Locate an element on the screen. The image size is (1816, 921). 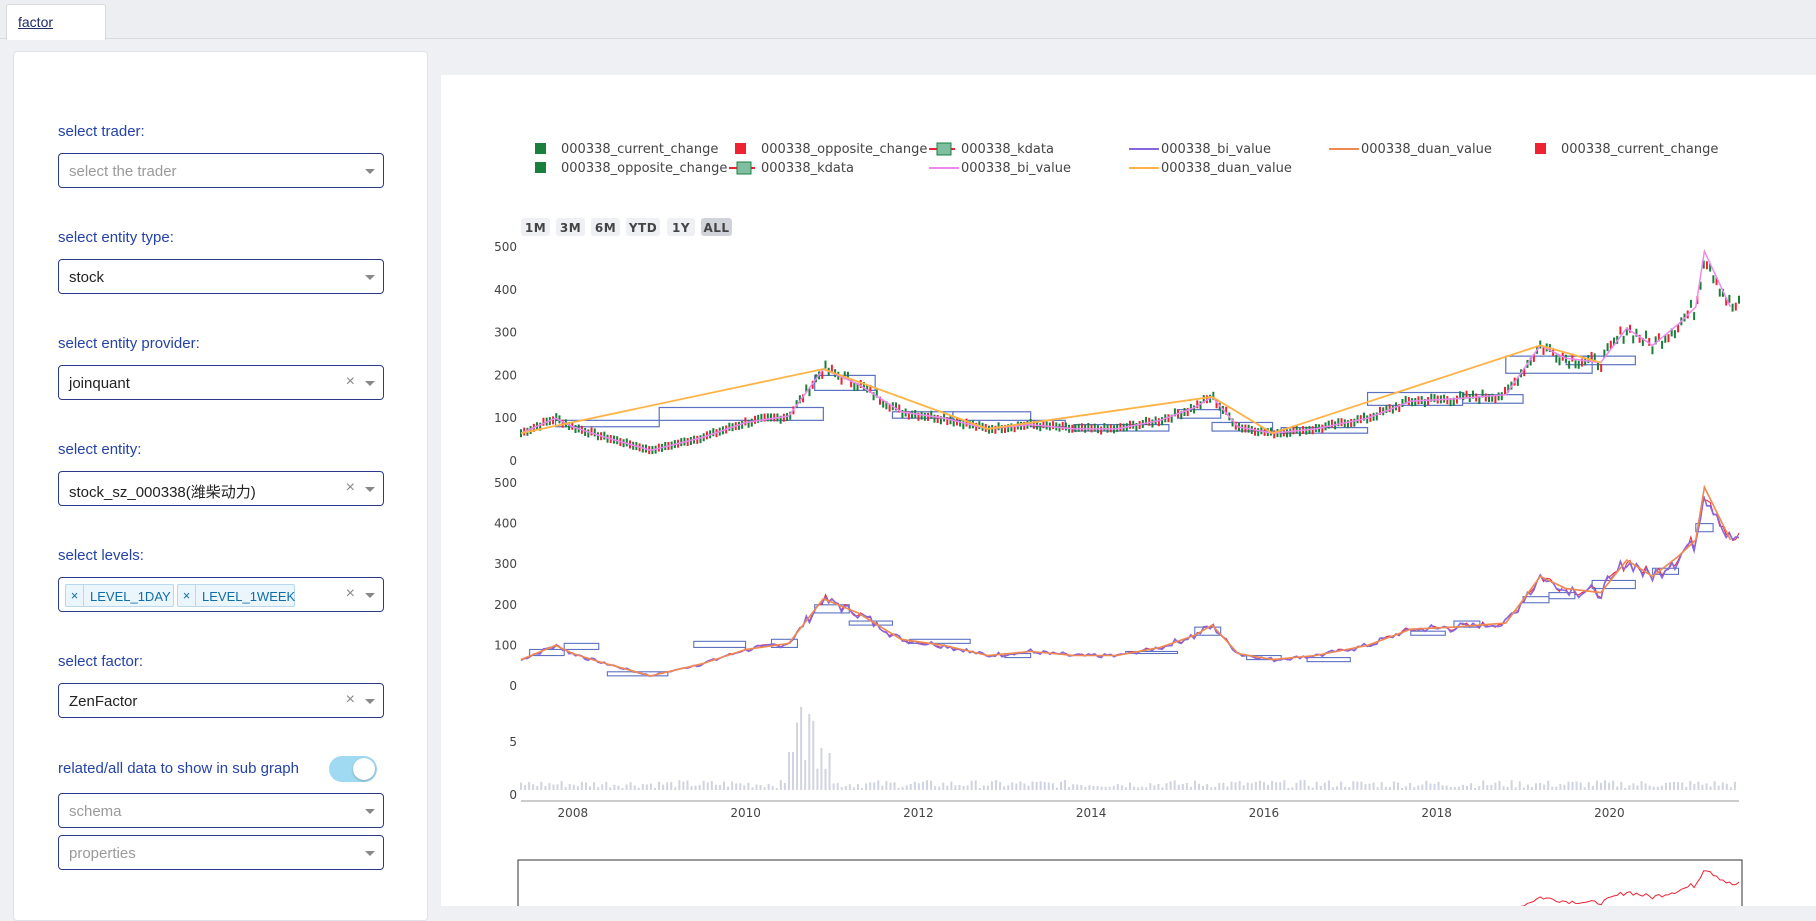
factor-select: ZenFactor × is located at coordinates (221, 700).